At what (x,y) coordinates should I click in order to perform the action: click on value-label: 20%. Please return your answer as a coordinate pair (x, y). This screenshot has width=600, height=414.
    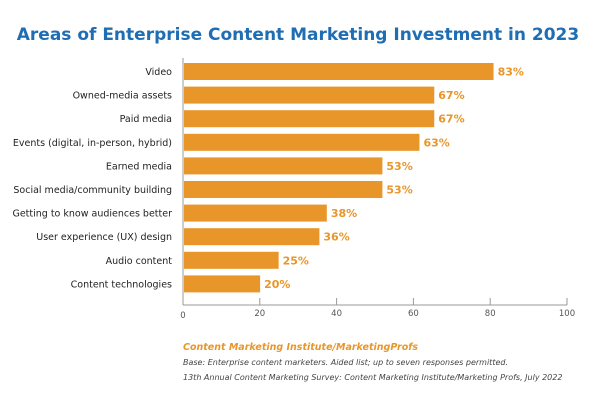
    Looking at the image, I should click on (277, 284).